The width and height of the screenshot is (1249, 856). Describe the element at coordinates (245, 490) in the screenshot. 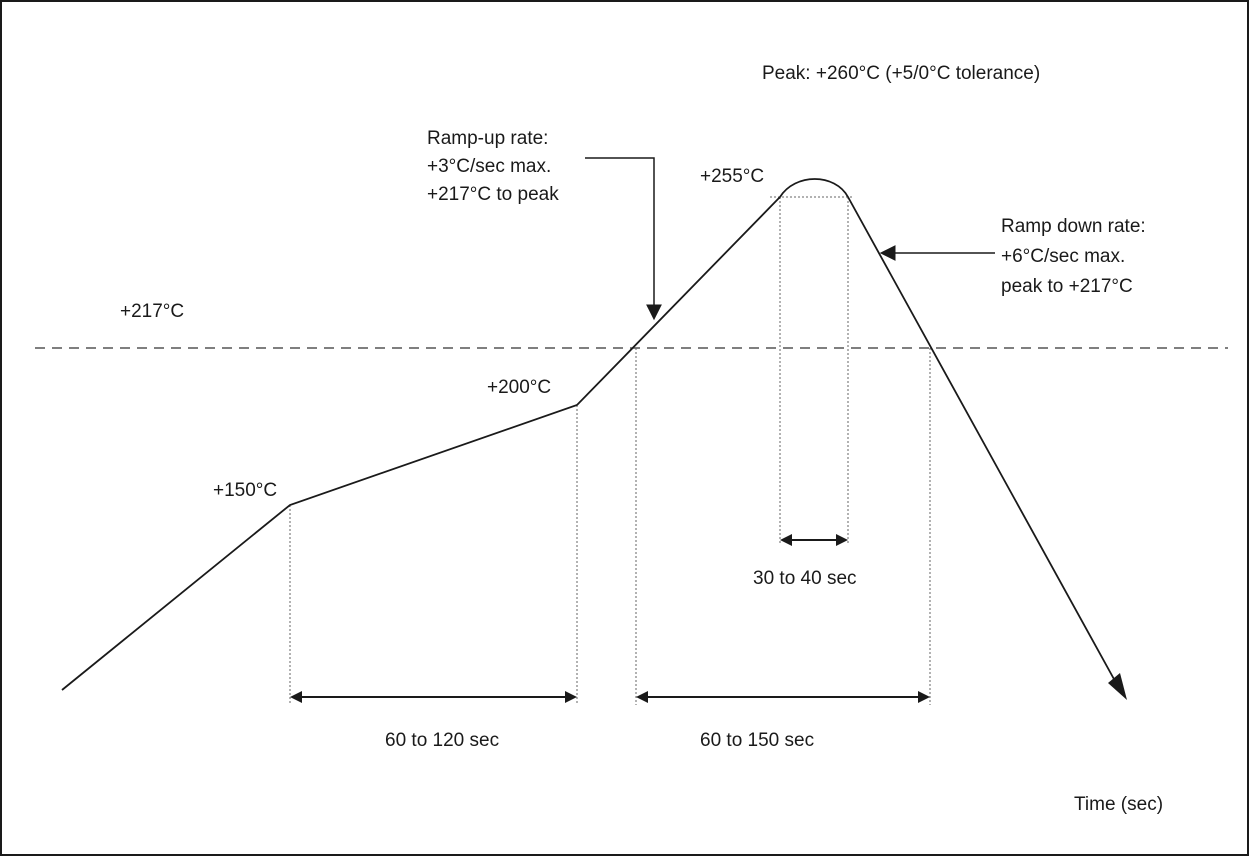

I see `temp-150-label: +150°C` at that location.